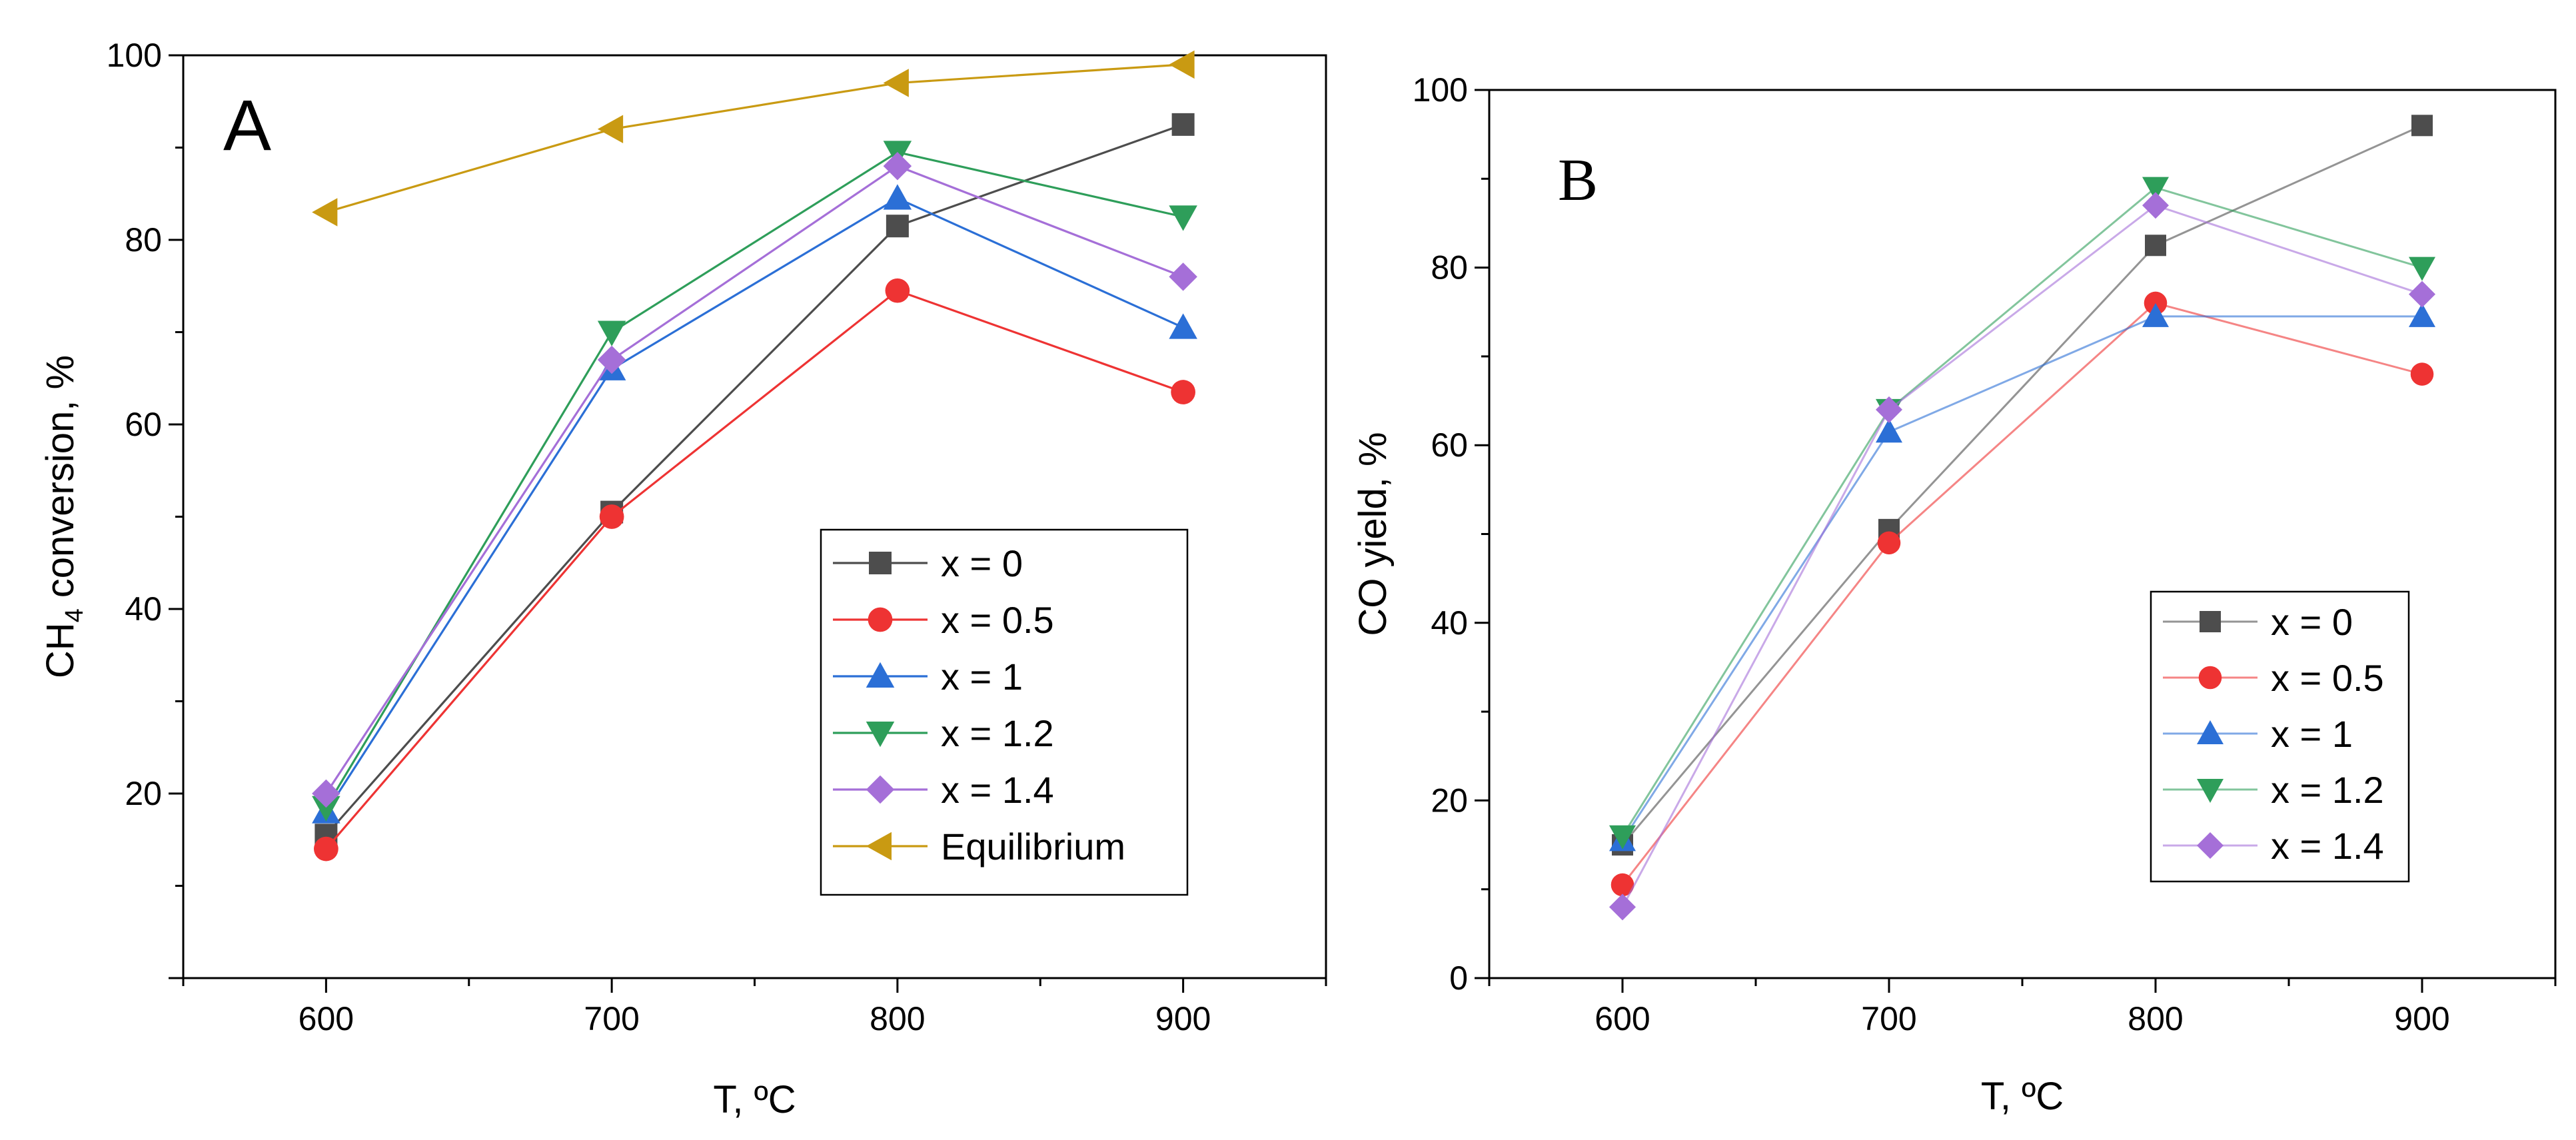 The image size is (2576, 1140). I want to click on x-tick-label: 600, so click(1622, 1018).